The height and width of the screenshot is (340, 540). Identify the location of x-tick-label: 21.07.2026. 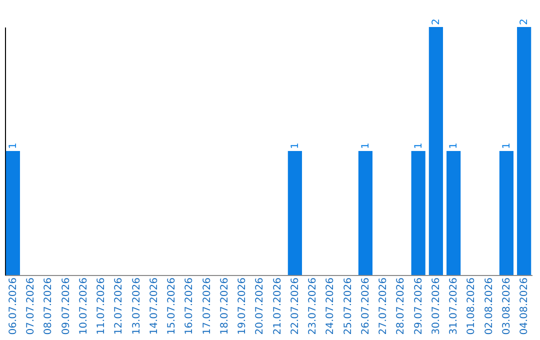
(278, 306).